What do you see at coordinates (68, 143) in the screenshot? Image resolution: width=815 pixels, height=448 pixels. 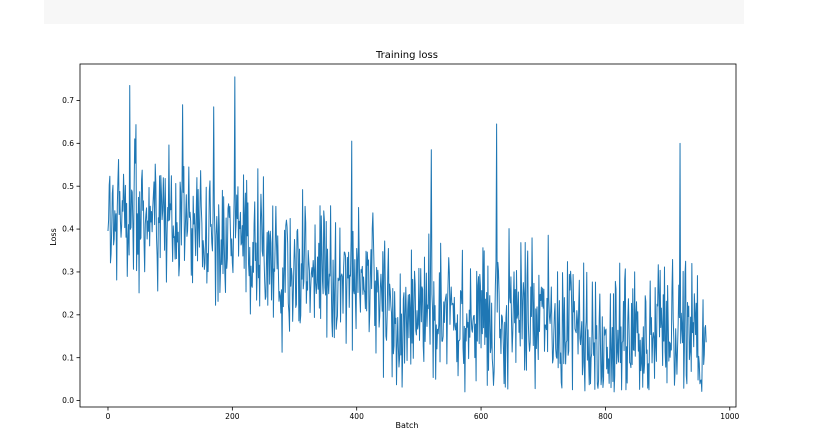 I see `y-tick-label: 0.6` at bounding box center [68, 143].